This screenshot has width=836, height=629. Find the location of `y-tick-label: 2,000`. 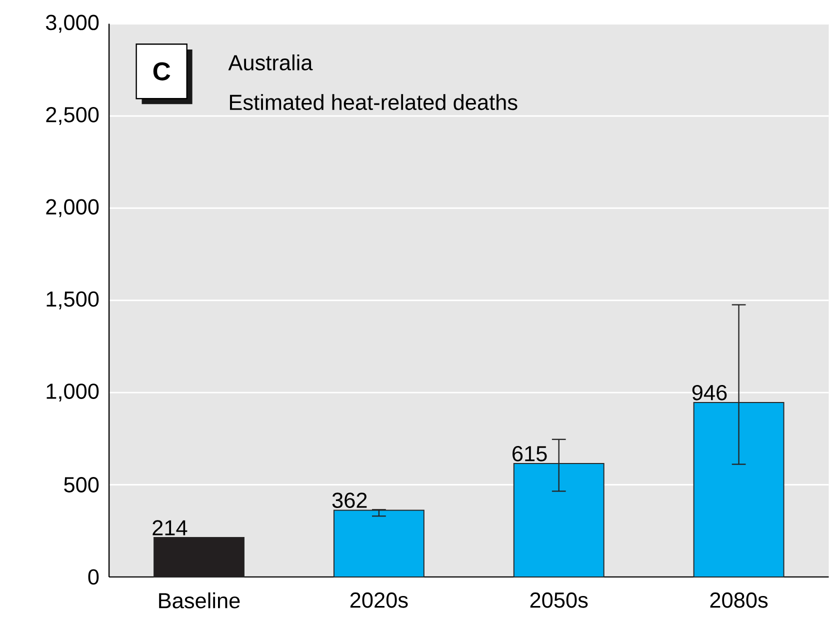

y-tick-label: 2,000 is located at coordinates (72, 207).